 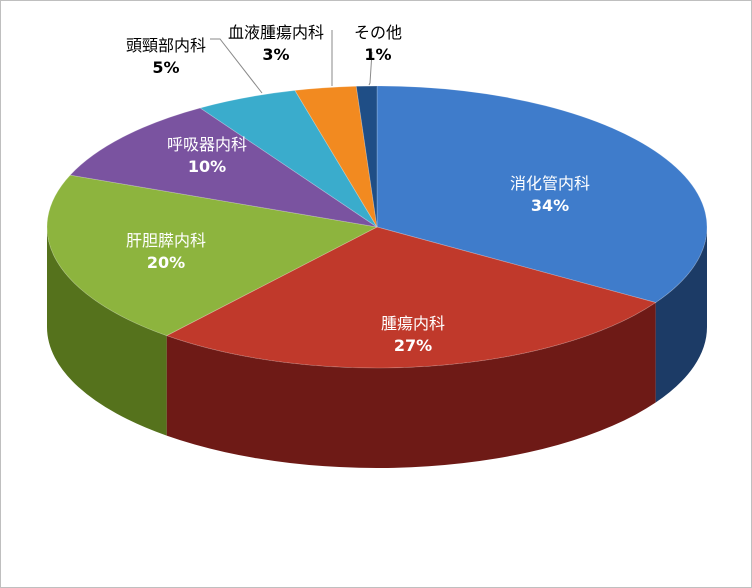 What do you see at coordinates (166, 240) in the screenshot?
I see `slice-category-3: 肝胆膵内科` at bounding box center [166, 240].